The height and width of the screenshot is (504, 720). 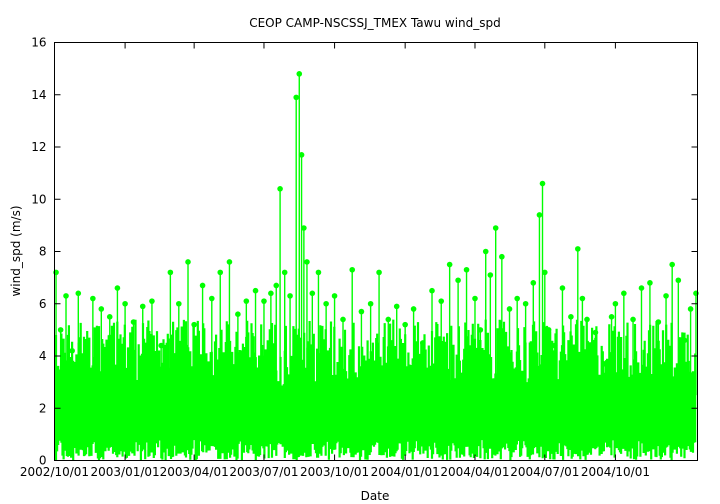 What do you see at coordinates (375, 23) in the screenshot?
I see `chart-title: CEOP CAMP-NSCSSJ_TMEX Tawu wind_spd` at bounding box center [375, 23].